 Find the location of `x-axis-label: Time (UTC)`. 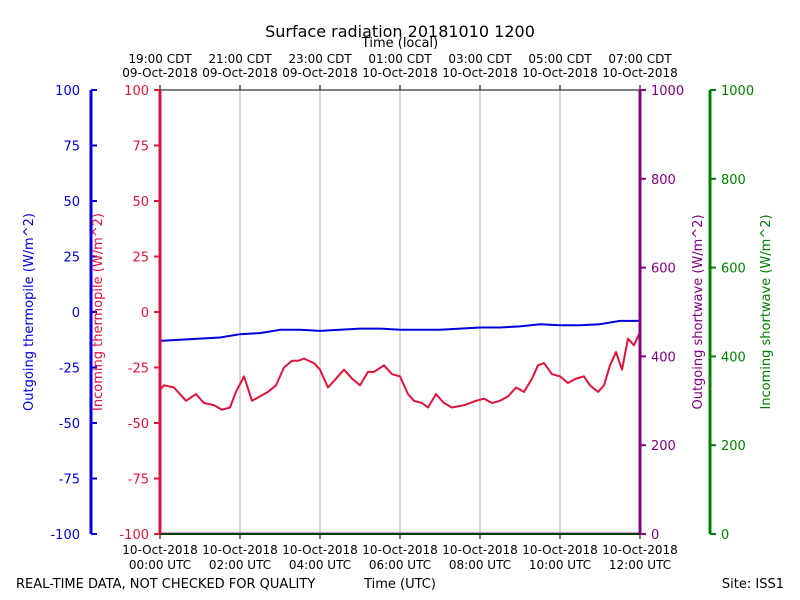

x-axis-label: Time (UTC) is located at coordinates (399, 584).